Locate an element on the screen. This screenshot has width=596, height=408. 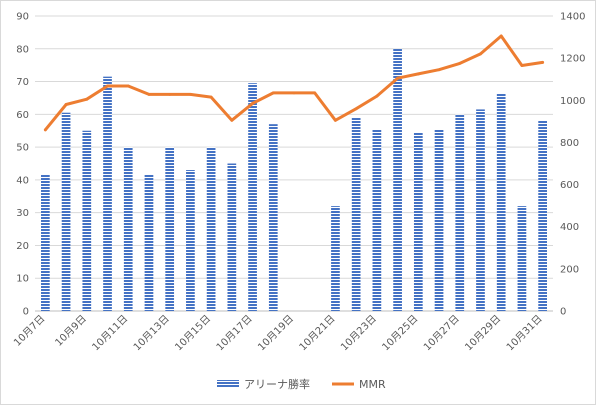
legend: アリーナ勝率 MMR is located at coordinates (301, 384).